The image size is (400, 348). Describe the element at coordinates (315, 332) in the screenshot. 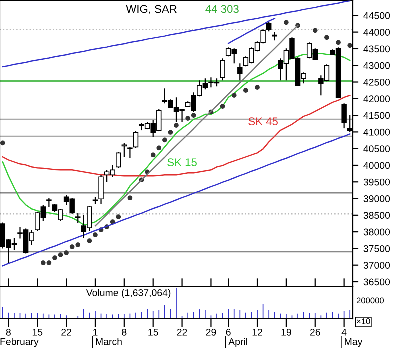

I see `x-tick-label: 26` at that location.